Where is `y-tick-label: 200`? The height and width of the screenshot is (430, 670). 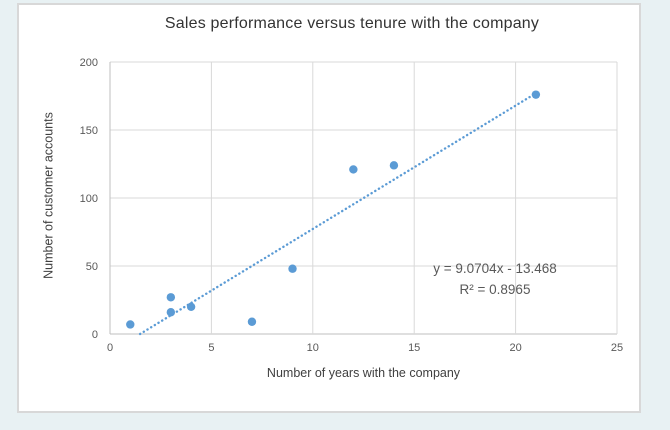
y-tick-label: 200 is located at coordinates (89, 63).